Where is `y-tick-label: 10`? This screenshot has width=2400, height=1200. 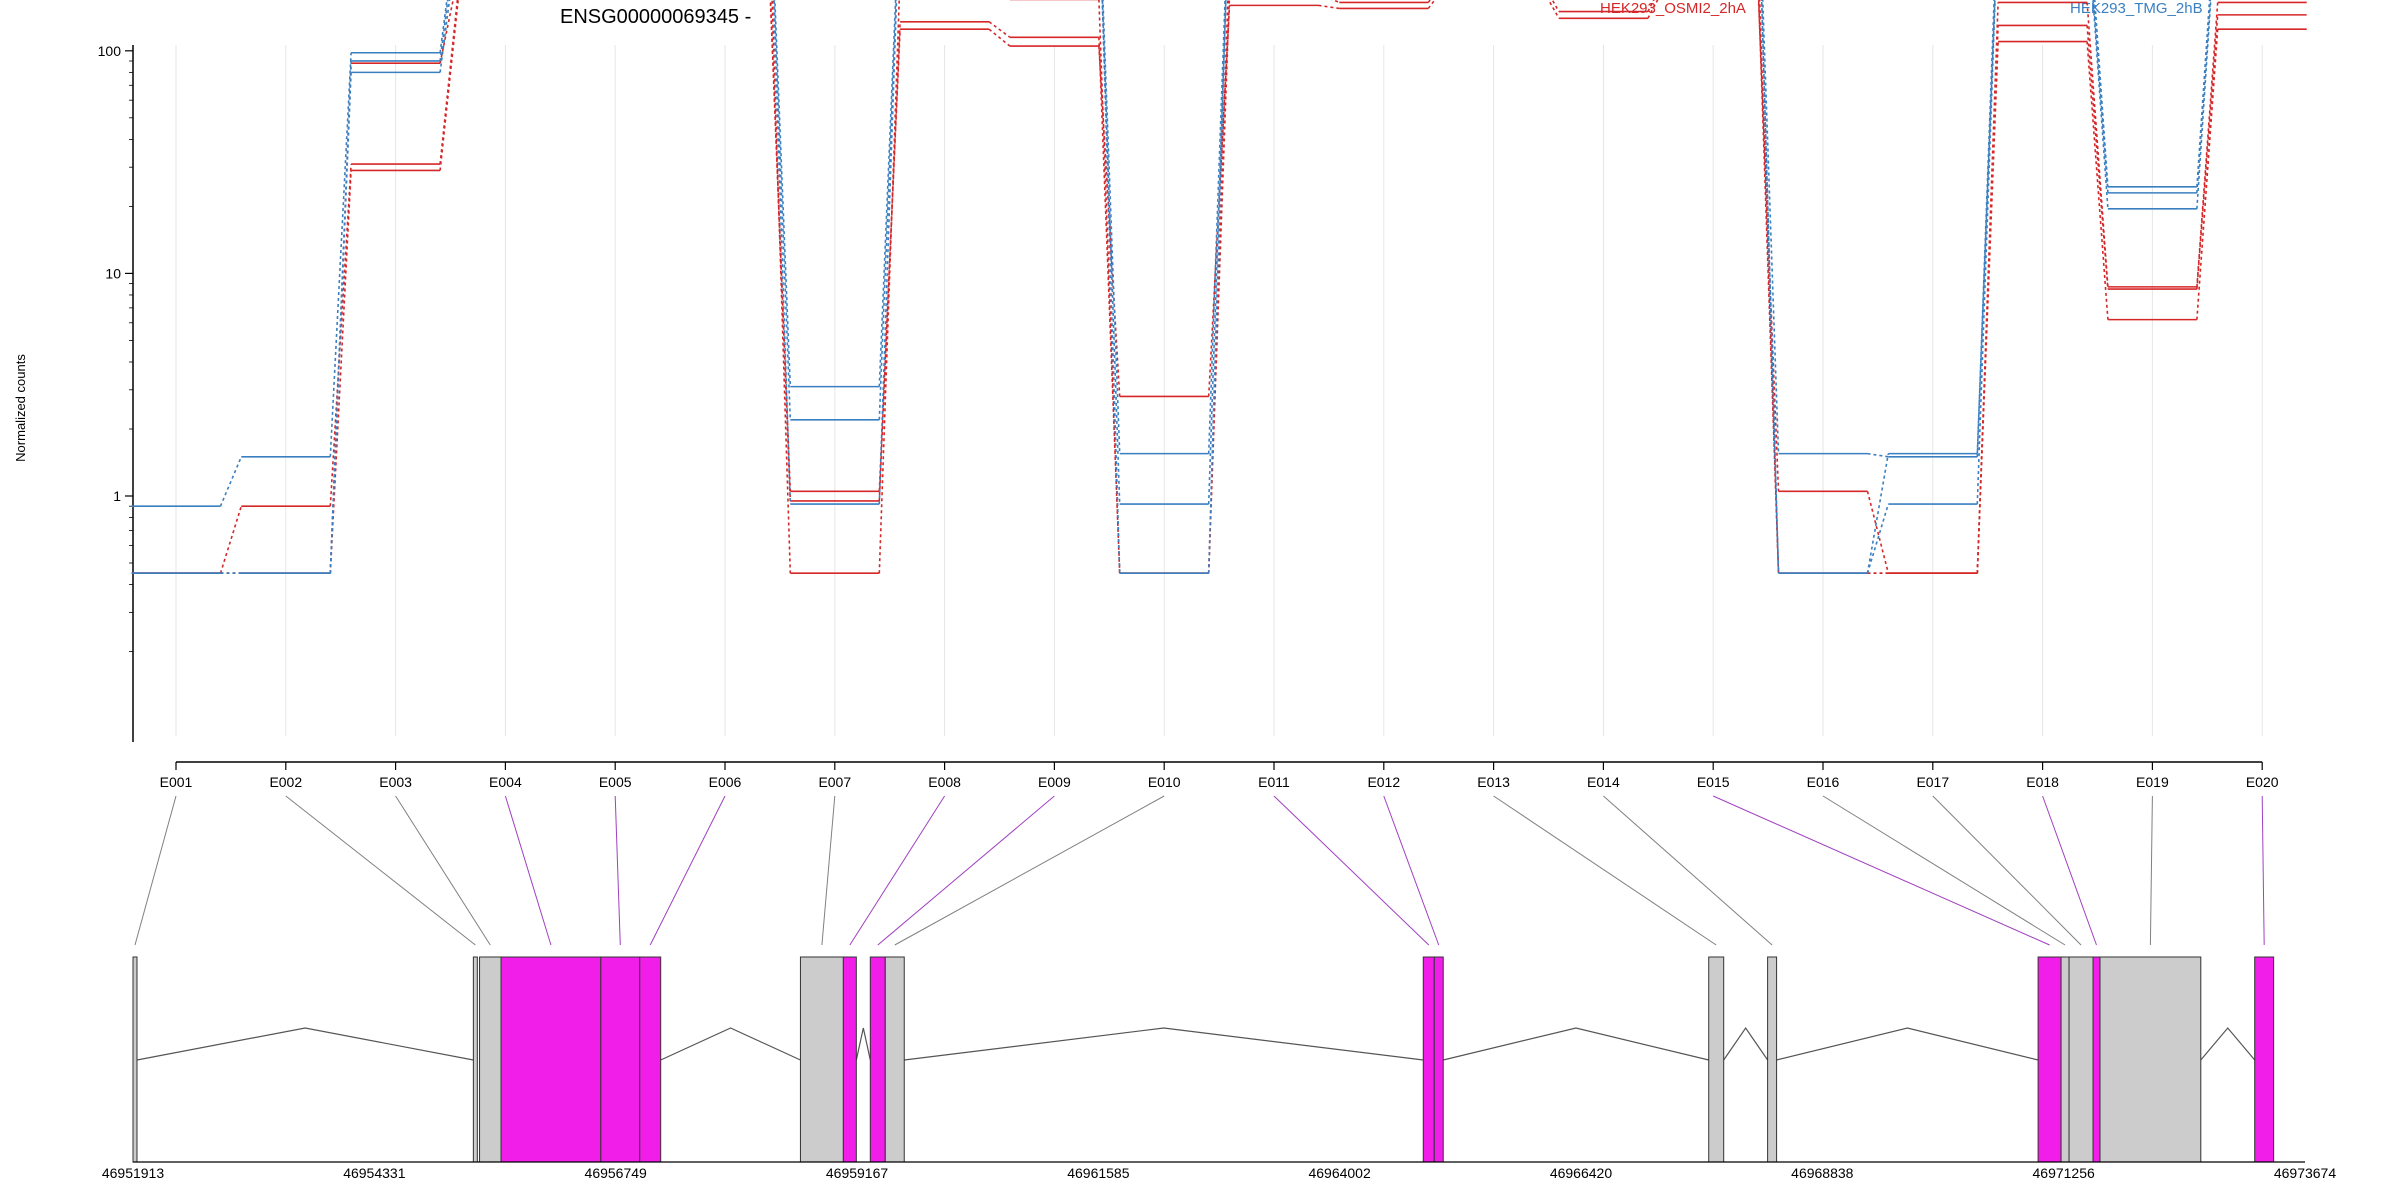
y-tick-label: 10 is located at coordinates (113, 273).